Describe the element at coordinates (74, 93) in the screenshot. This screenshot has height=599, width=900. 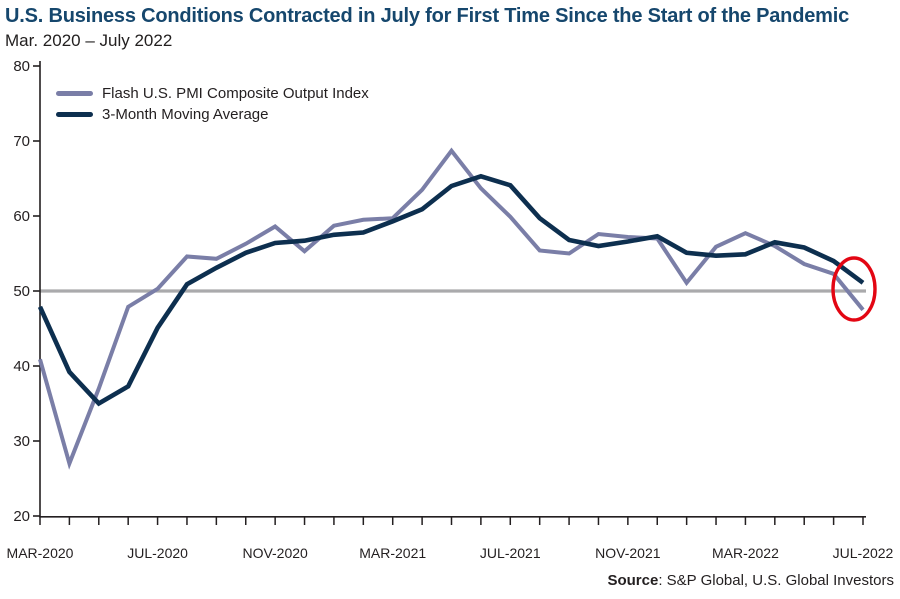
I see `flash-pmi-line-swatch` at that location.